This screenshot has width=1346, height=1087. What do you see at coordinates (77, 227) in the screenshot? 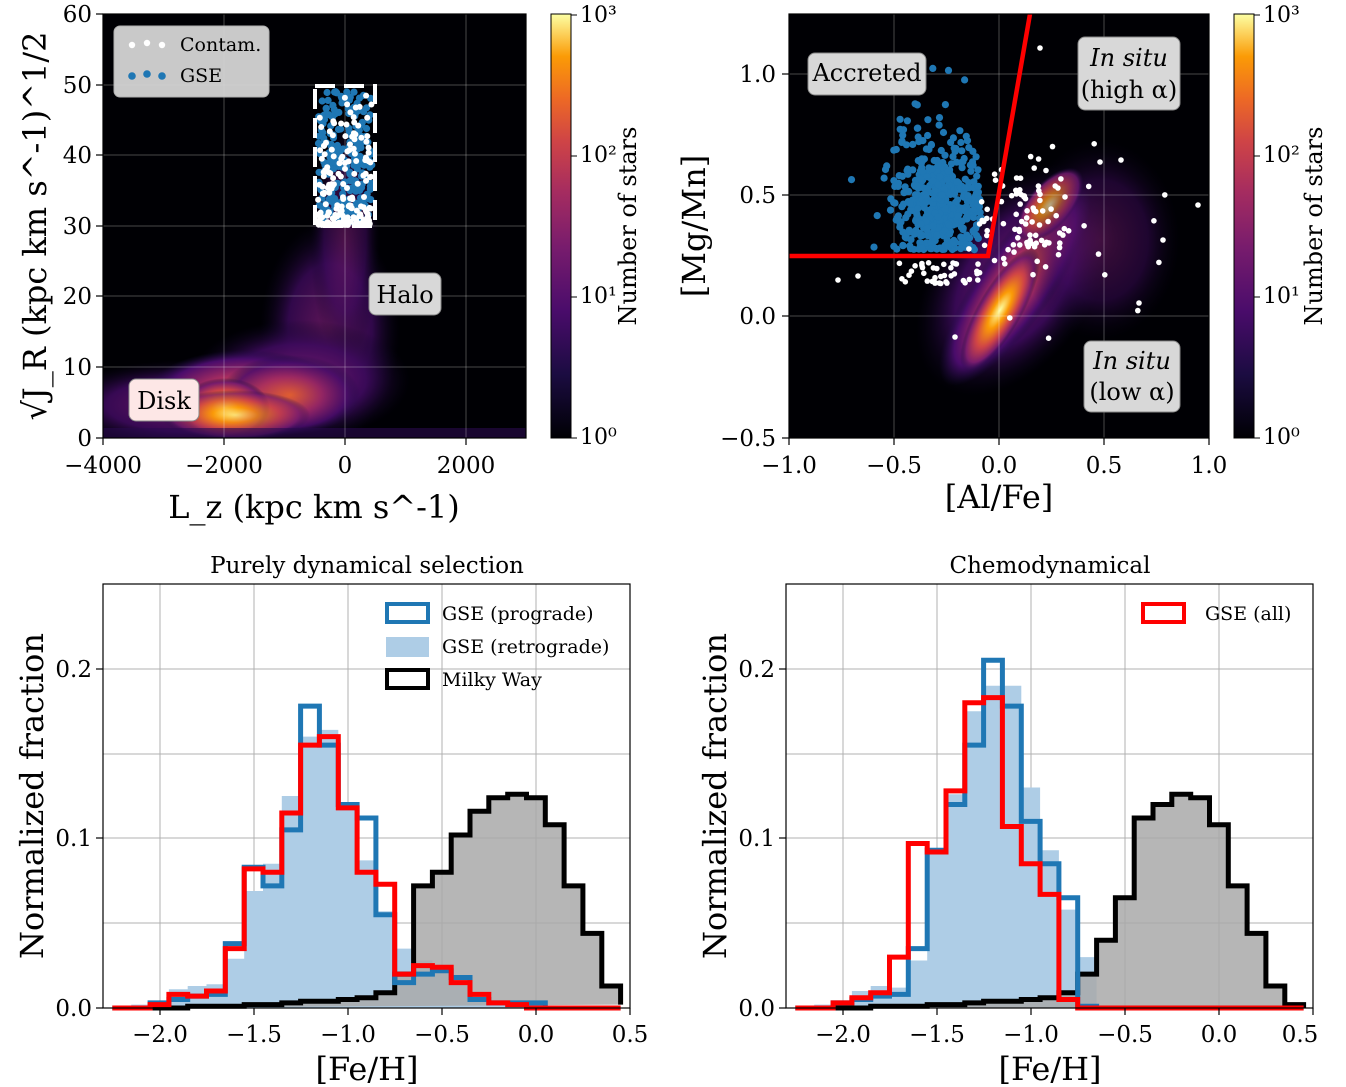
I see `ytick-label: 30` at bounding box center [77, 227].